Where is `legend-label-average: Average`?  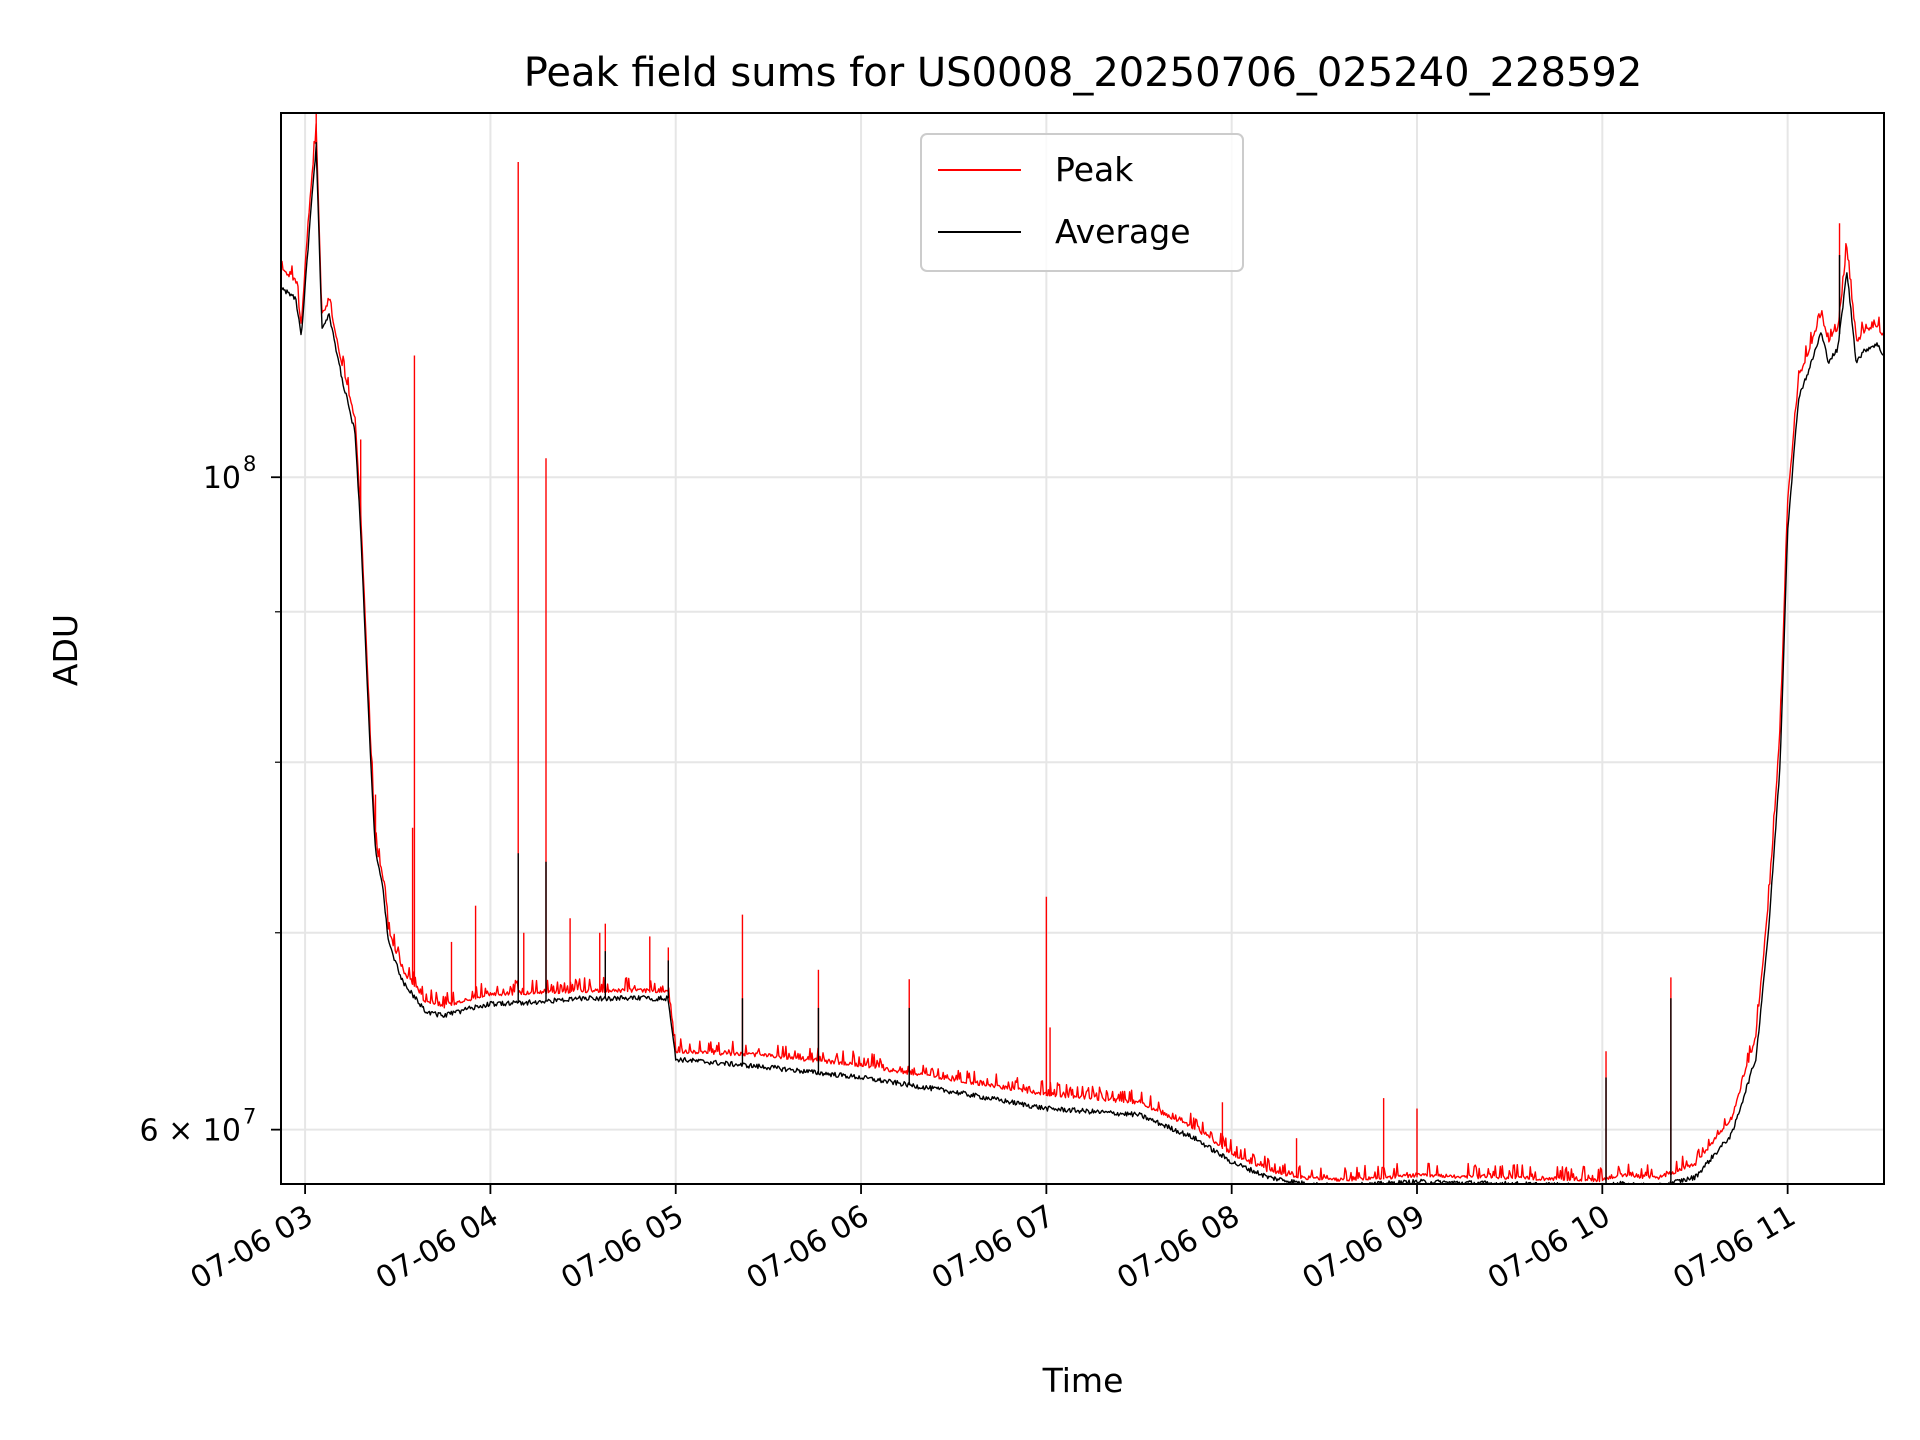
legend-label-average: Average is located at coordinates (1123, 231).